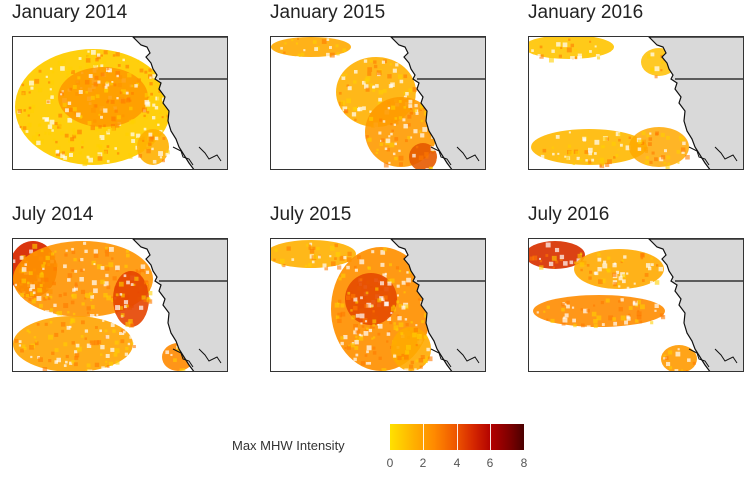 The image size is (754, 490). Describe the element at coordinates (423, 463) in the screenshot. I see `legend-tick-label: 2` at that location.